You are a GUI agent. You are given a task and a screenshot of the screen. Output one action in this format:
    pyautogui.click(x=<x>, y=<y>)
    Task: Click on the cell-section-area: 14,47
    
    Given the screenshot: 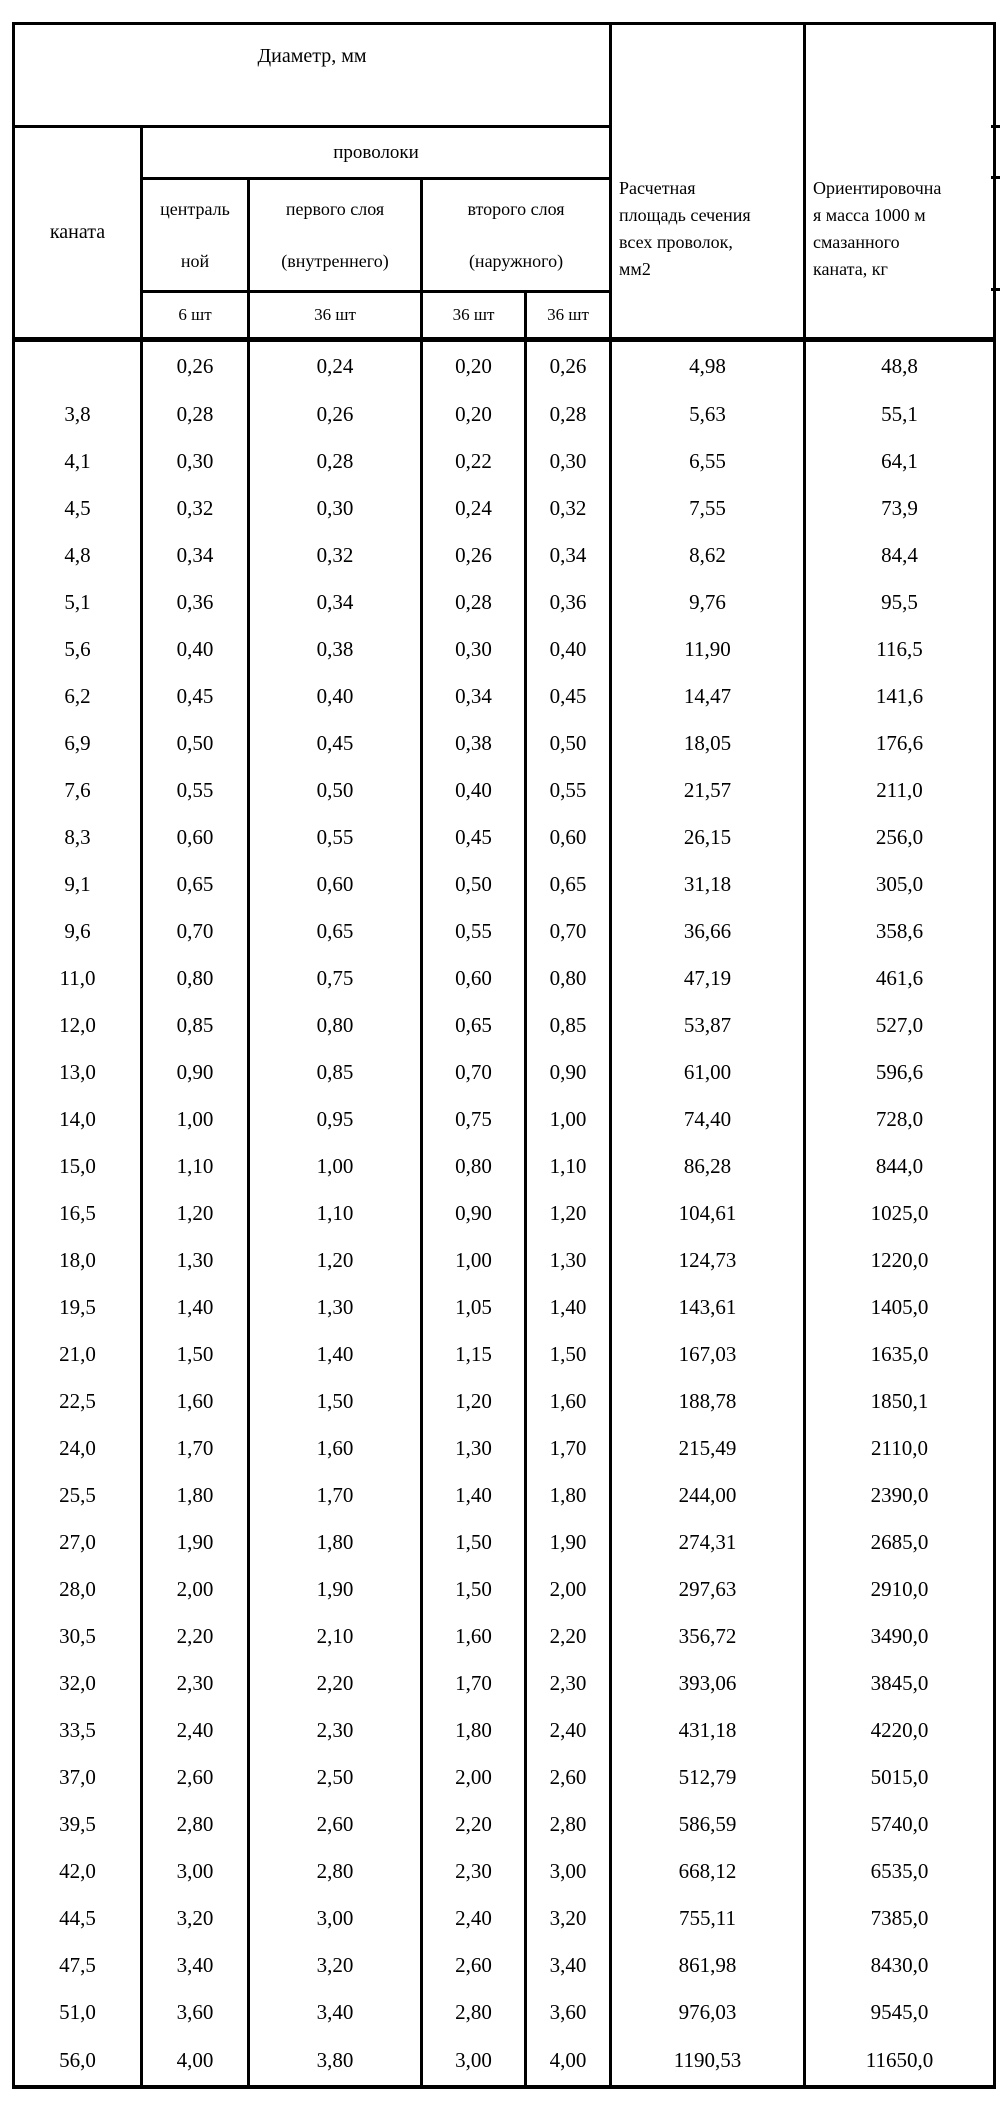 What is the action you would take?
    pyautogui.click(x=708, y=697)
    